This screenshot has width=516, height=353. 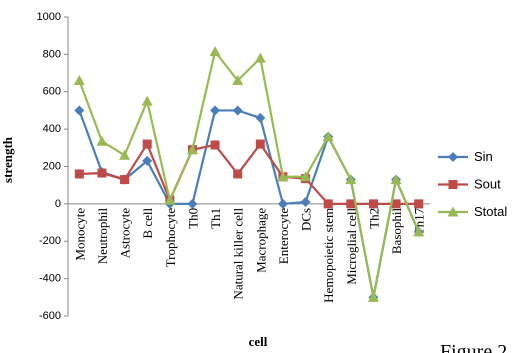 I want to click on y-tick-label: 600, so click(x=52, y=92).